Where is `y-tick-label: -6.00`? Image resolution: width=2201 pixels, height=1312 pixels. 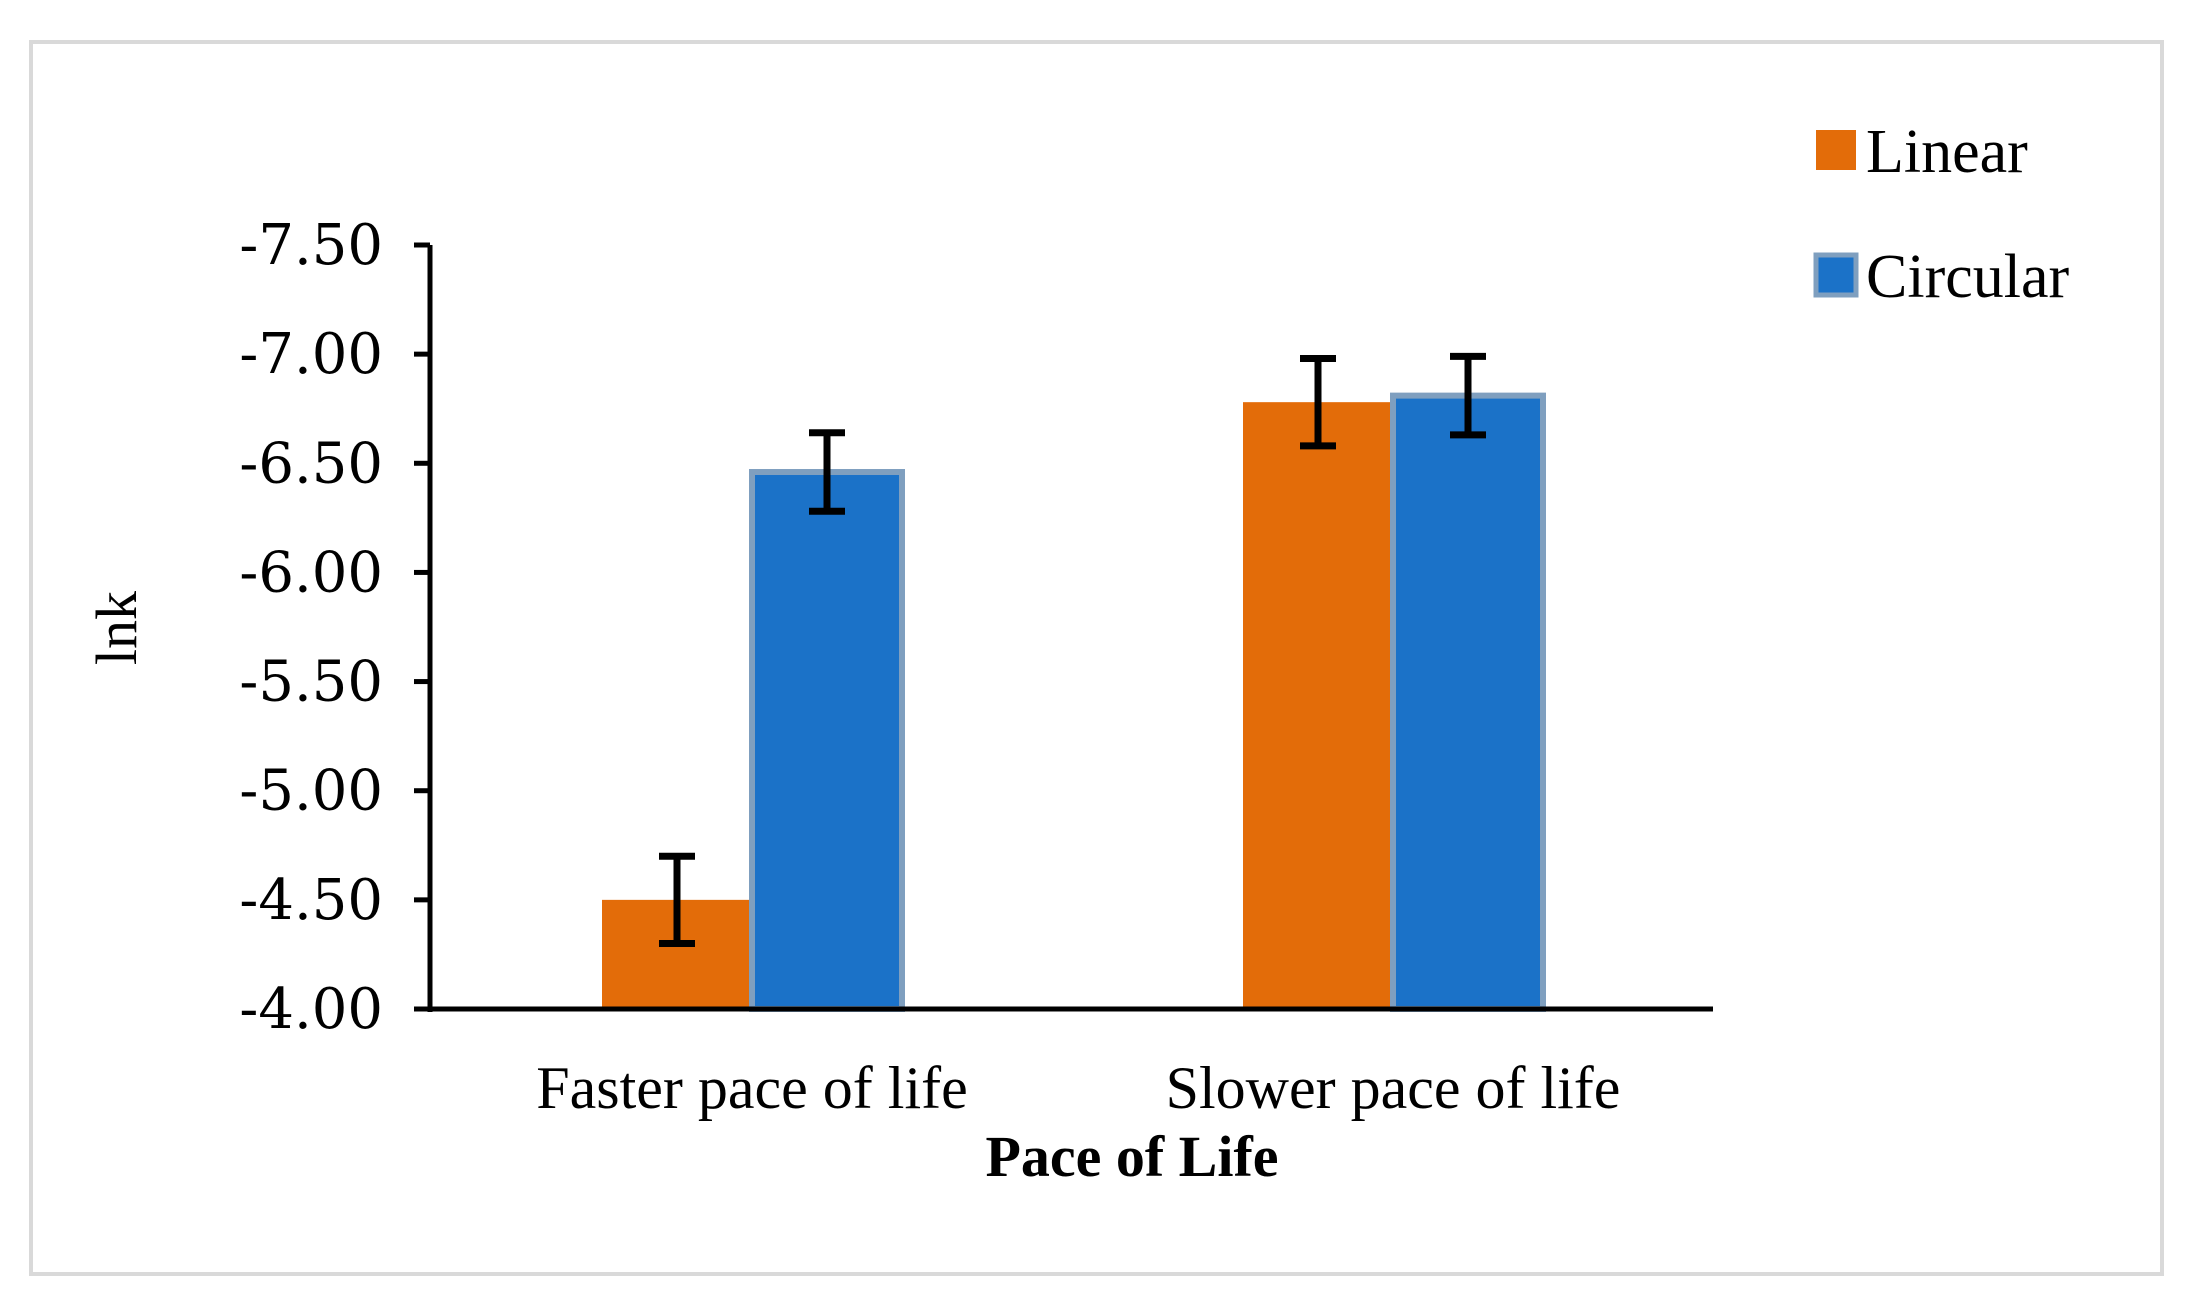
y-tick-label: -6.00 is located at coordinates (311, 572).